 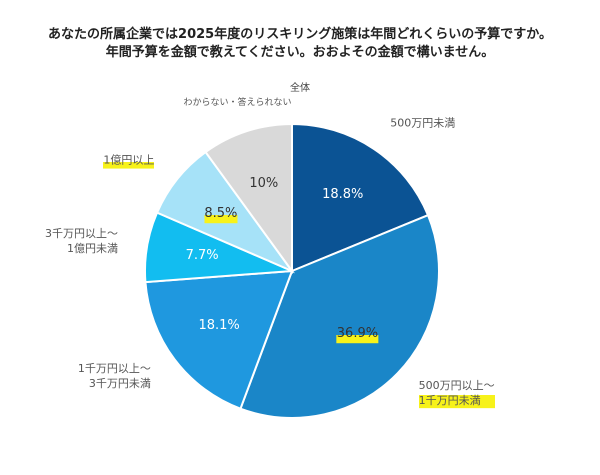 I want to click on category-label: わからない・答えられない, so click(x=237, y=103).